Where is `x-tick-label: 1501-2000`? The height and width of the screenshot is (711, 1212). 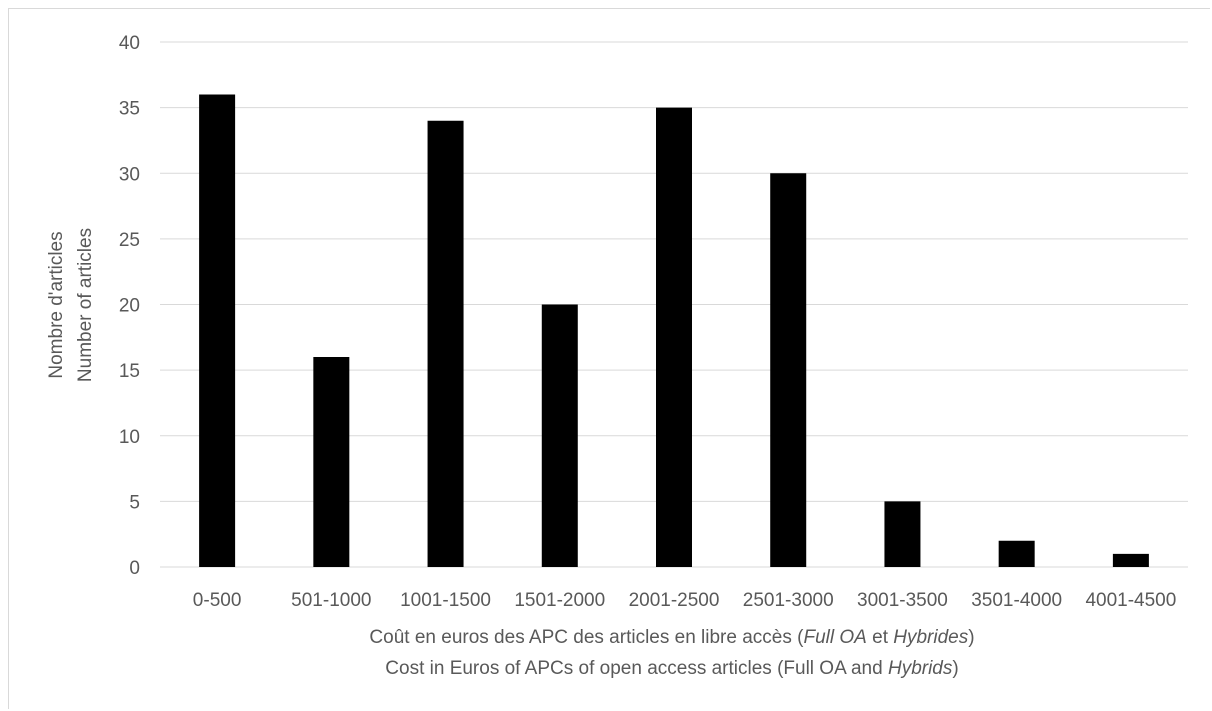 x-tick-label: 1501-2000 is located at coordinates (559, 600).